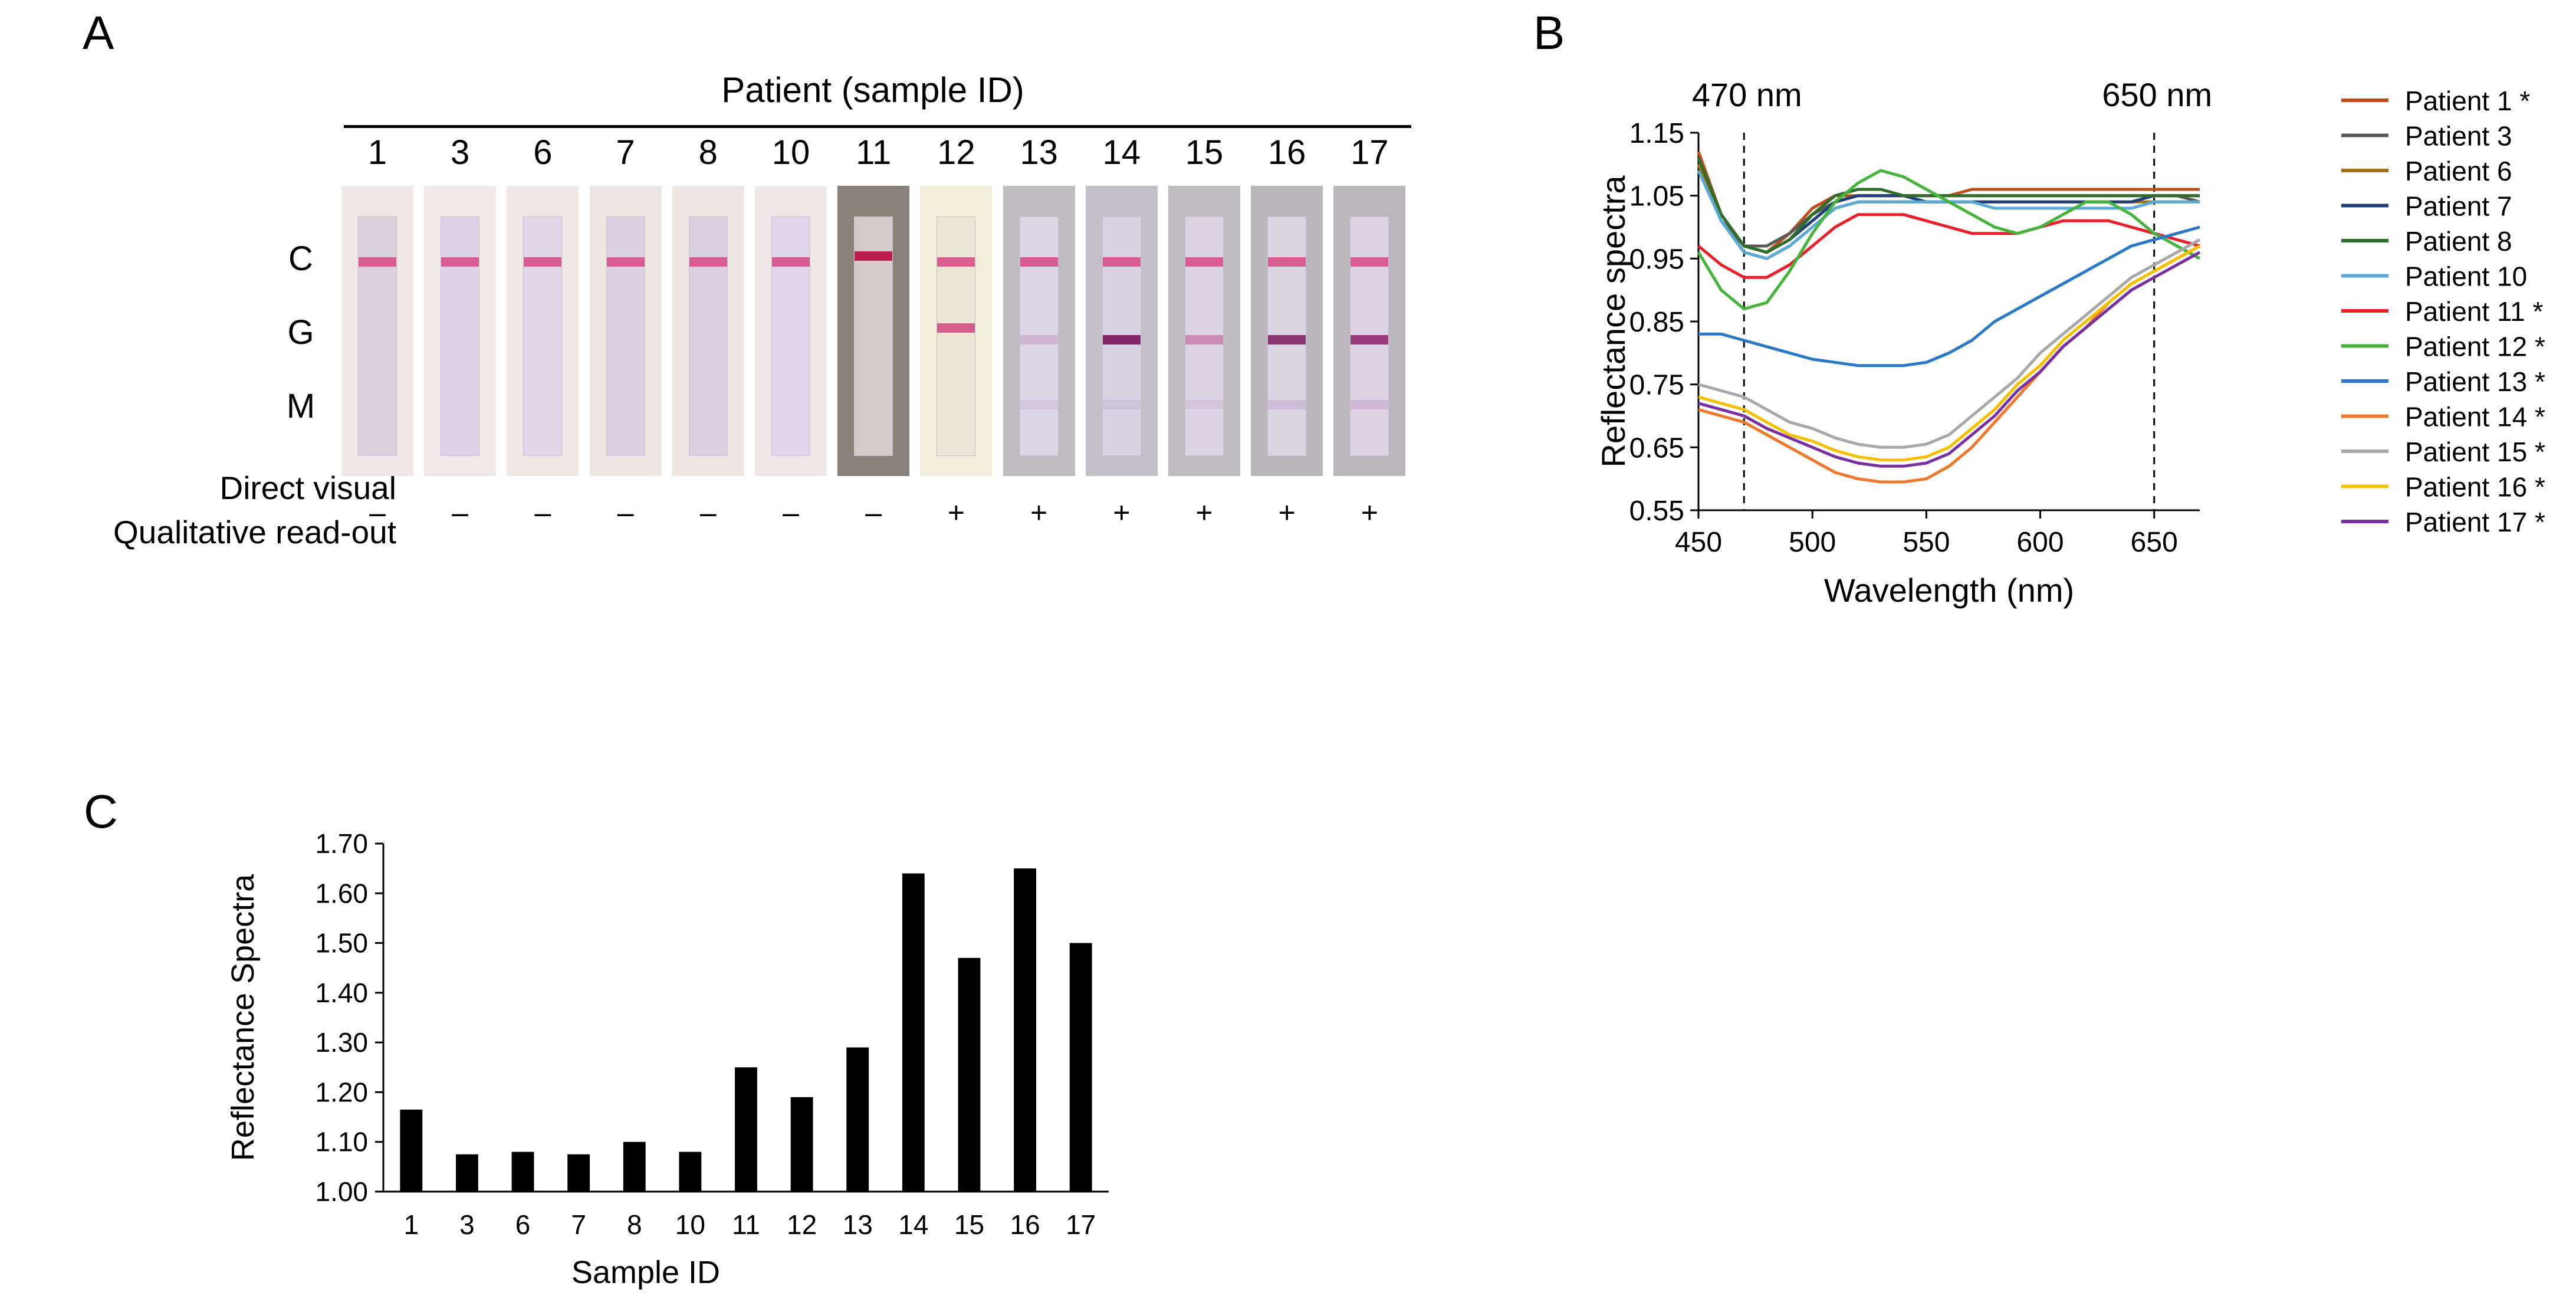 This screenshot has width=2576, height=1309. Describe the element at coordinates (1286, 152) in the screenshot. I see `sample-id-label: 16` at that location.